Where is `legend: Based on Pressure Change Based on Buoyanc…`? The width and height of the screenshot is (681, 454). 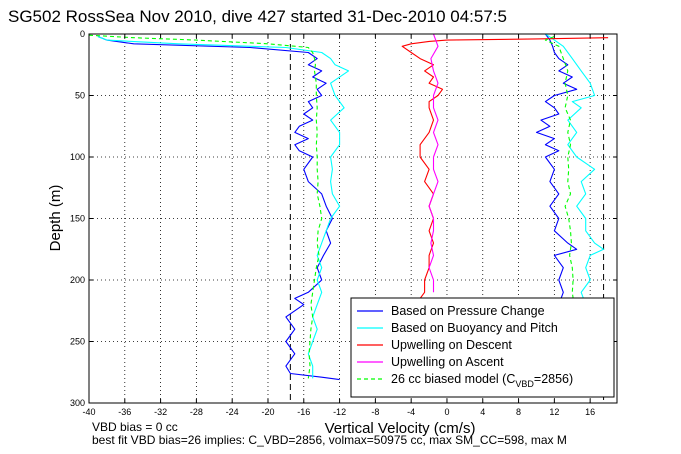 legend: Based on Pressure Change Based on Buoyanc… is located at coordinates (482, 347).